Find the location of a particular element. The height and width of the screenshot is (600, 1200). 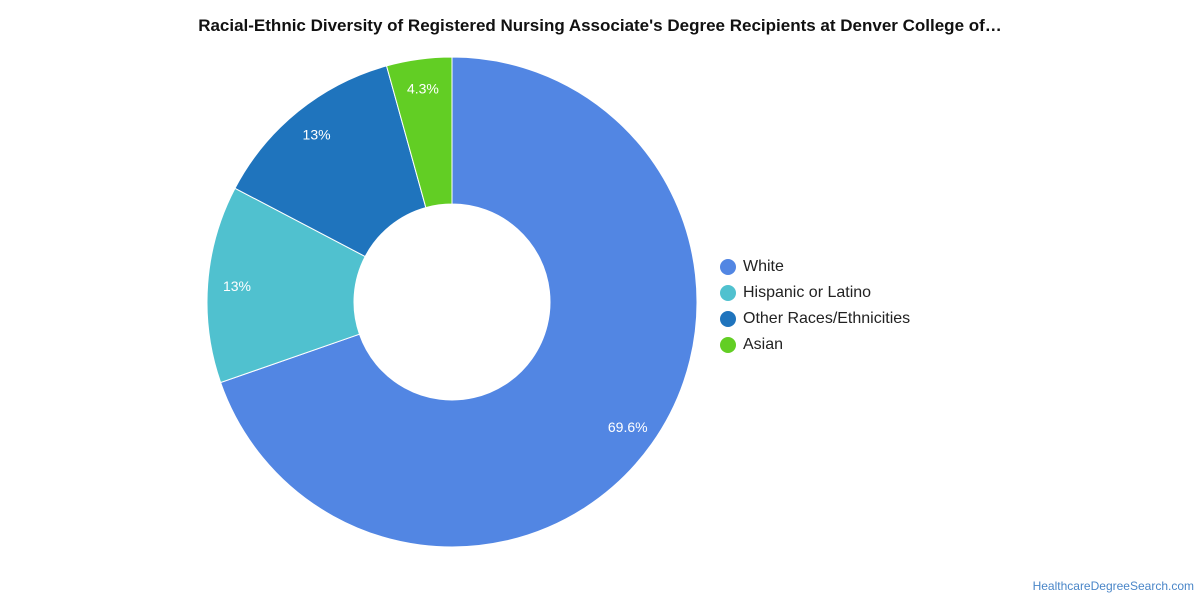

slice-label-white: 69.6% is located at coordinates (628, 427).